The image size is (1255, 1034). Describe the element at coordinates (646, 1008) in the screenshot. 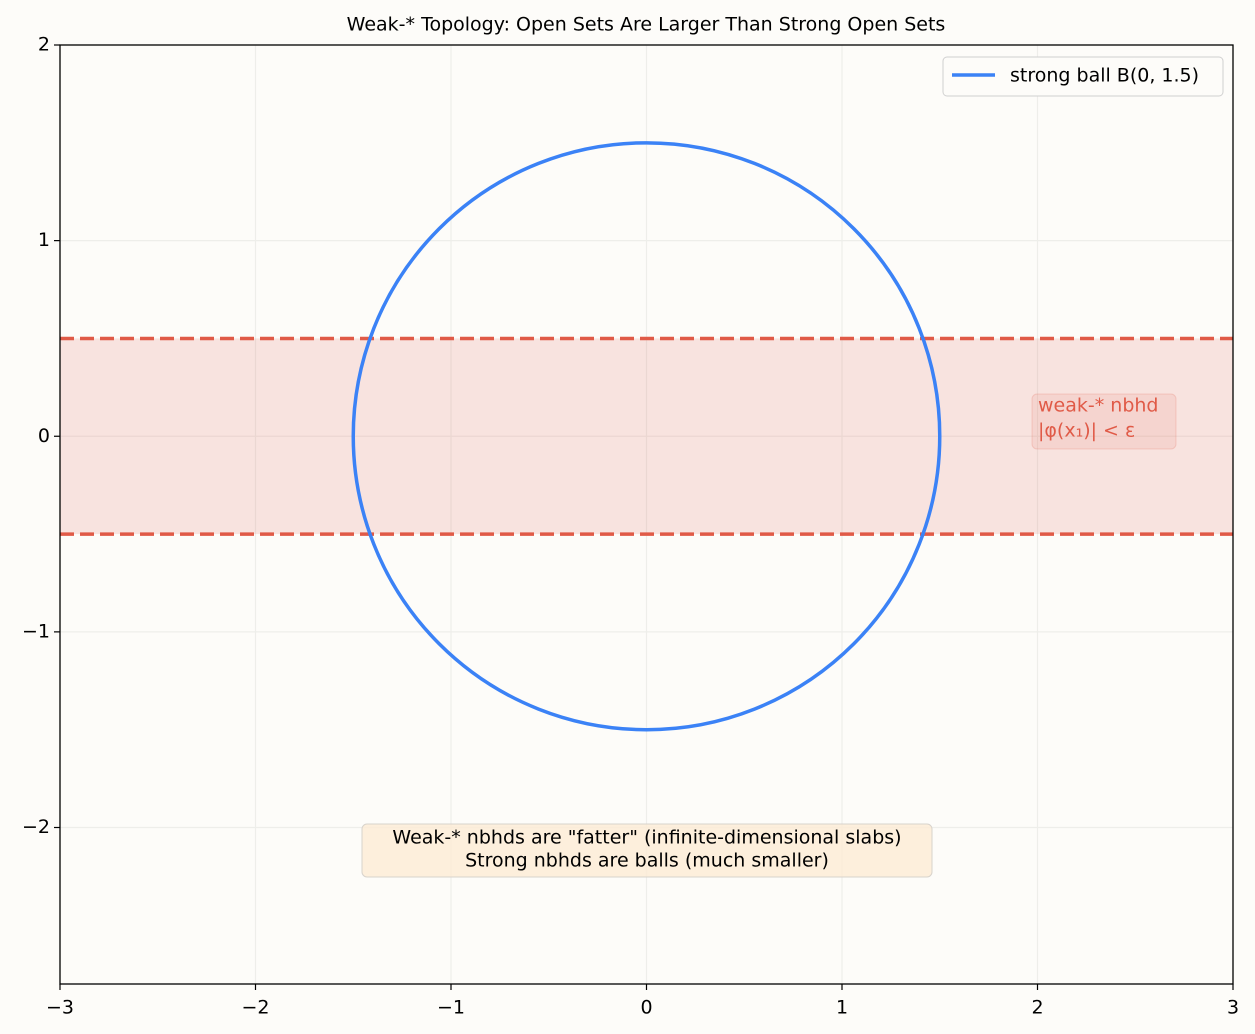

I see `x-tick-label: 0` at that location.